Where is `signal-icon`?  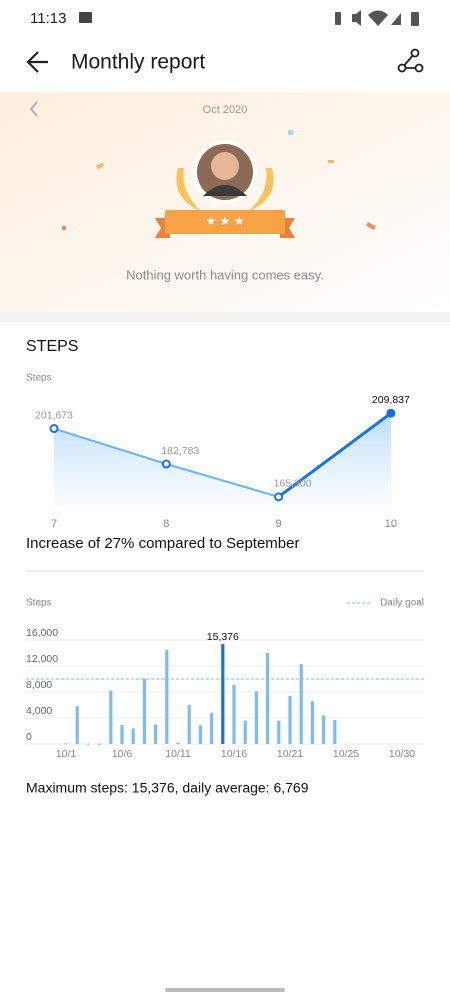 signal-icon is located at coordinates (396, 19).